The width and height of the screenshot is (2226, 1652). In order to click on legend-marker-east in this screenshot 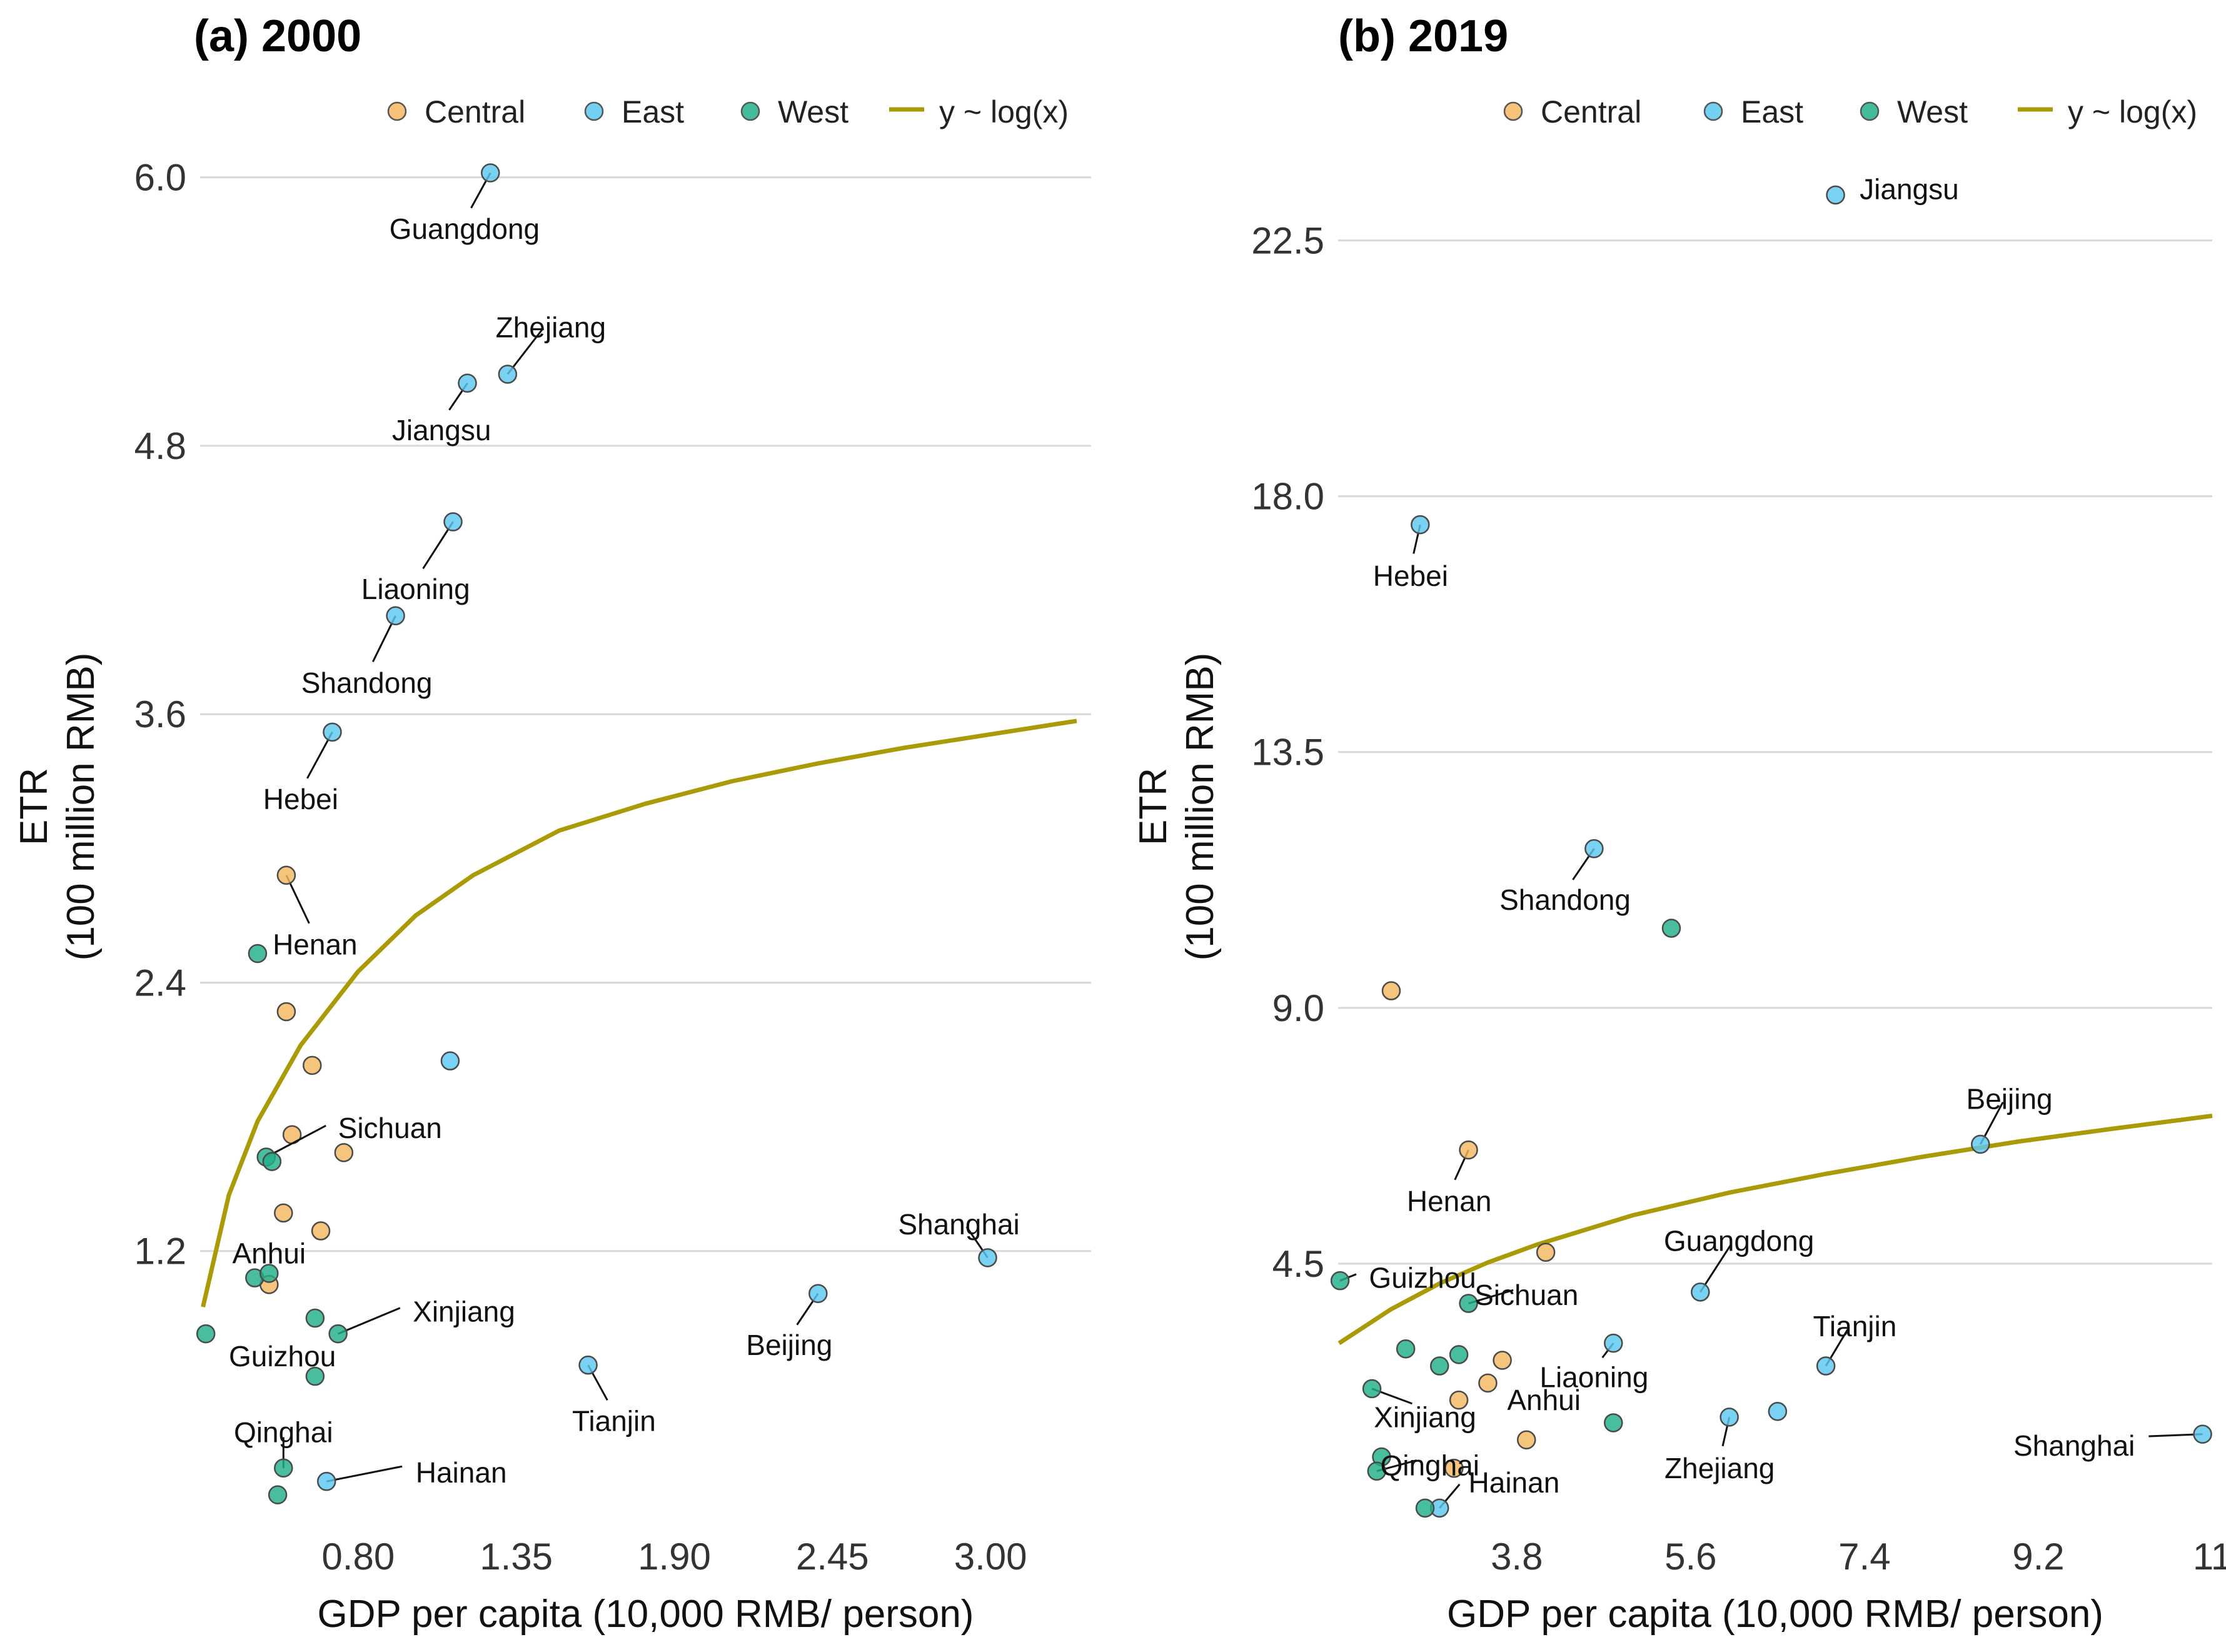, I will do `click(594, 111)`.